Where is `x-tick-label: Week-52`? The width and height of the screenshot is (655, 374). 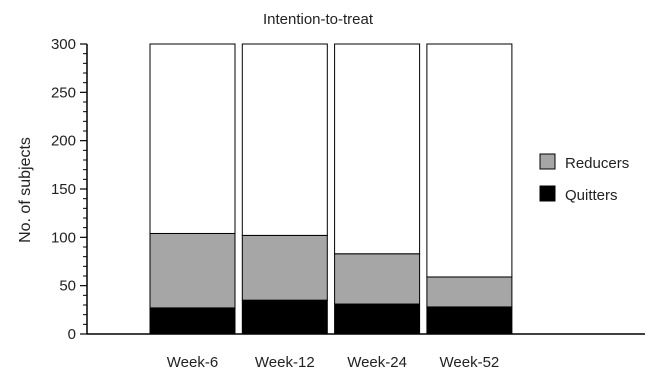 x-tick-label: Week-52 is located at coordinates (470, 362).